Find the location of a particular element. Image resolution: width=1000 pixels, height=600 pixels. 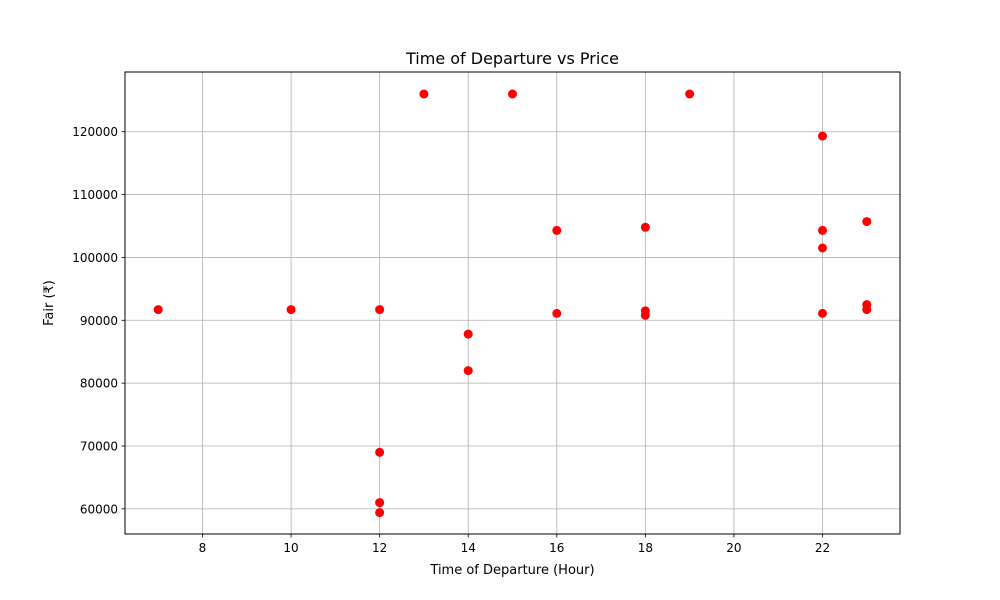

y-tick-label: 110000 is located at coordinates (95, 195).